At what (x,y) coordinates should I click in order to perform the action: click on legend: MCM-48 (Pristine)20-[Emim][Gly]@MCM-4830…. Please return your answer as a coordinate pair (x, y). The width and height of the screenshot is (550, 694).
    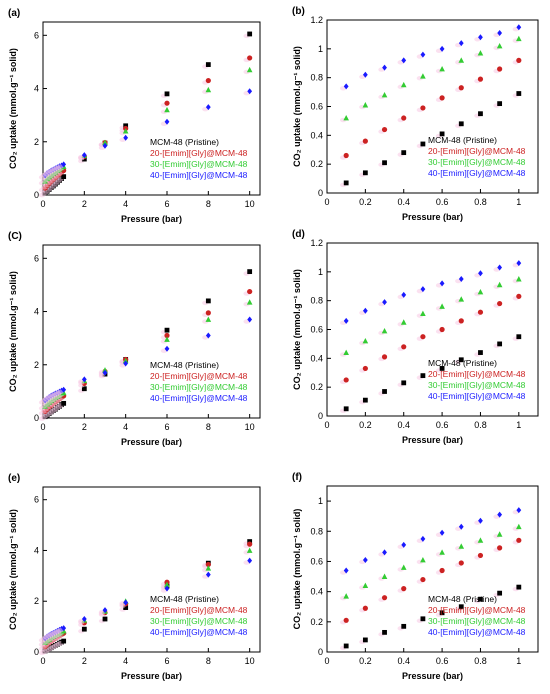
    Looking at the image, I should click on (199, 158).